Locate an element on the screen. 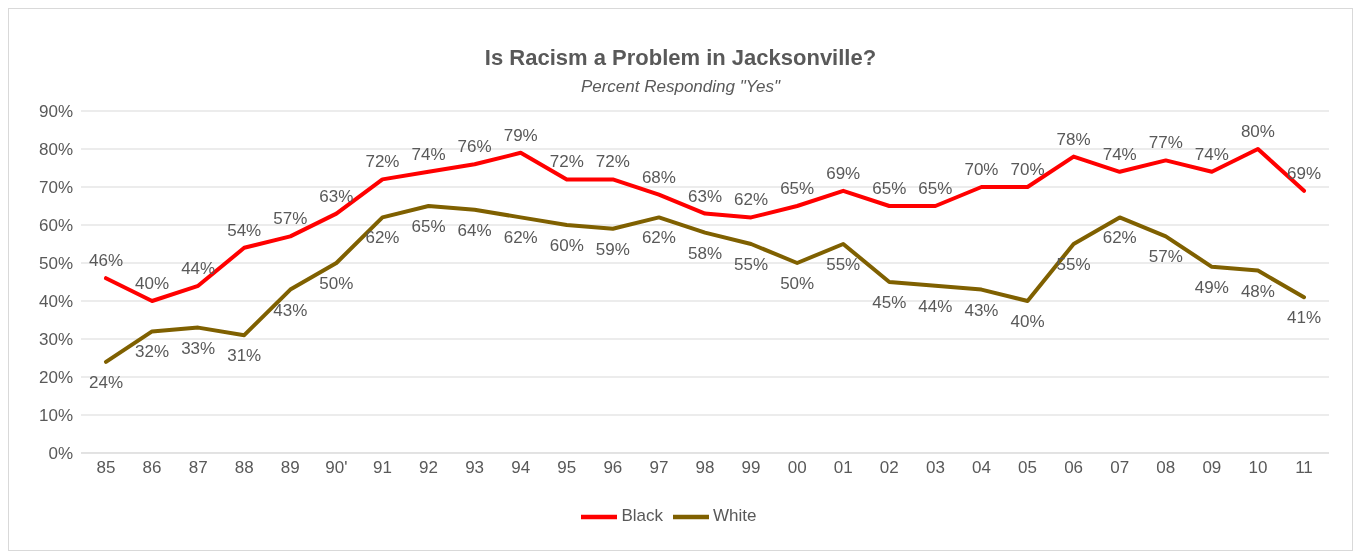  data-label: 68% is located at coordinates (658, 177).